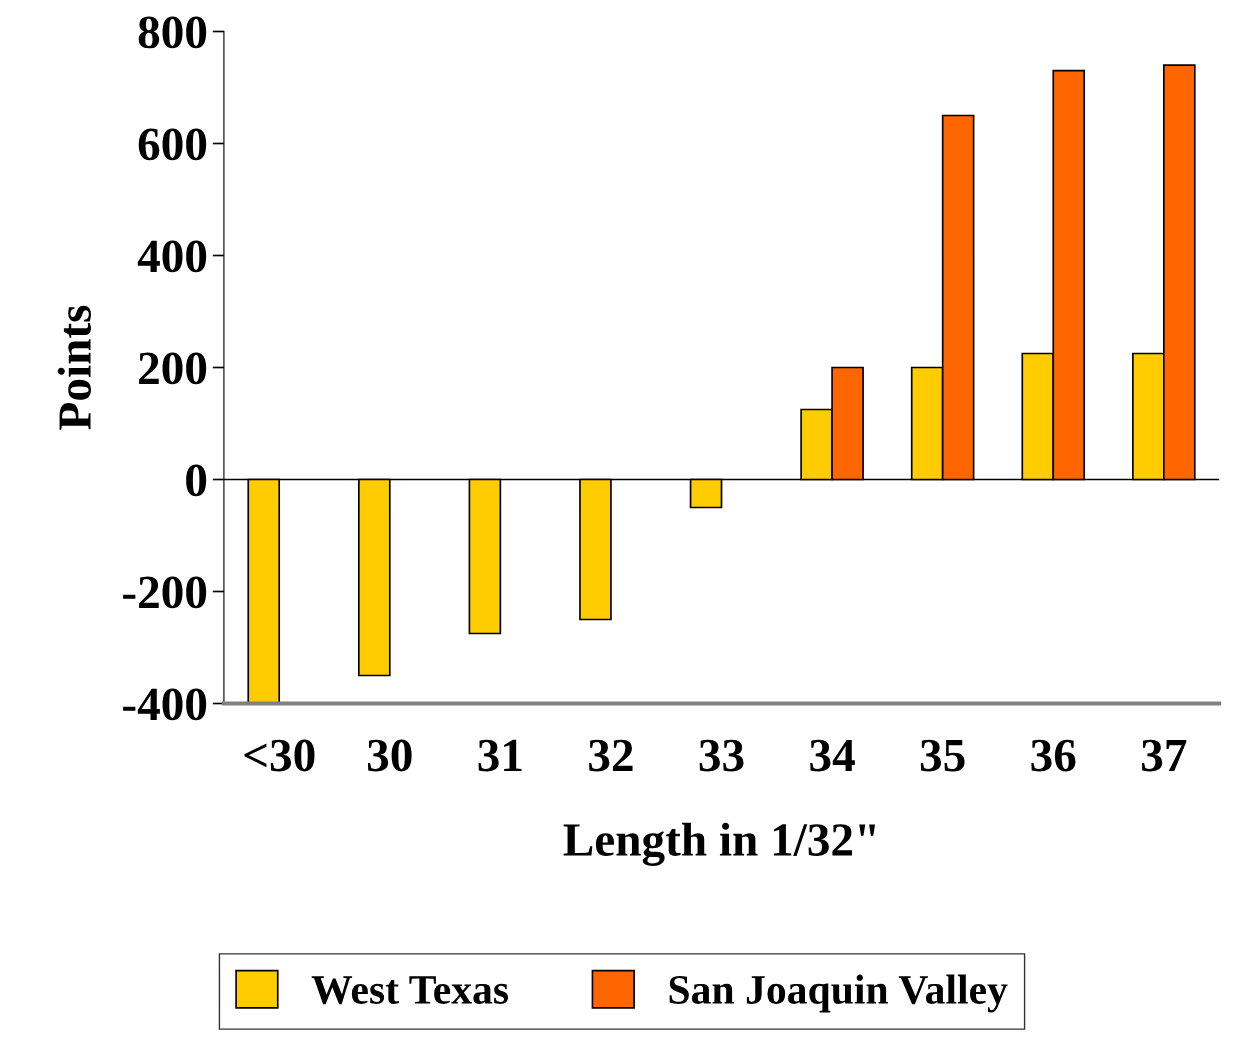  I want to click on x-tick-label: 32, so click(611, 755).